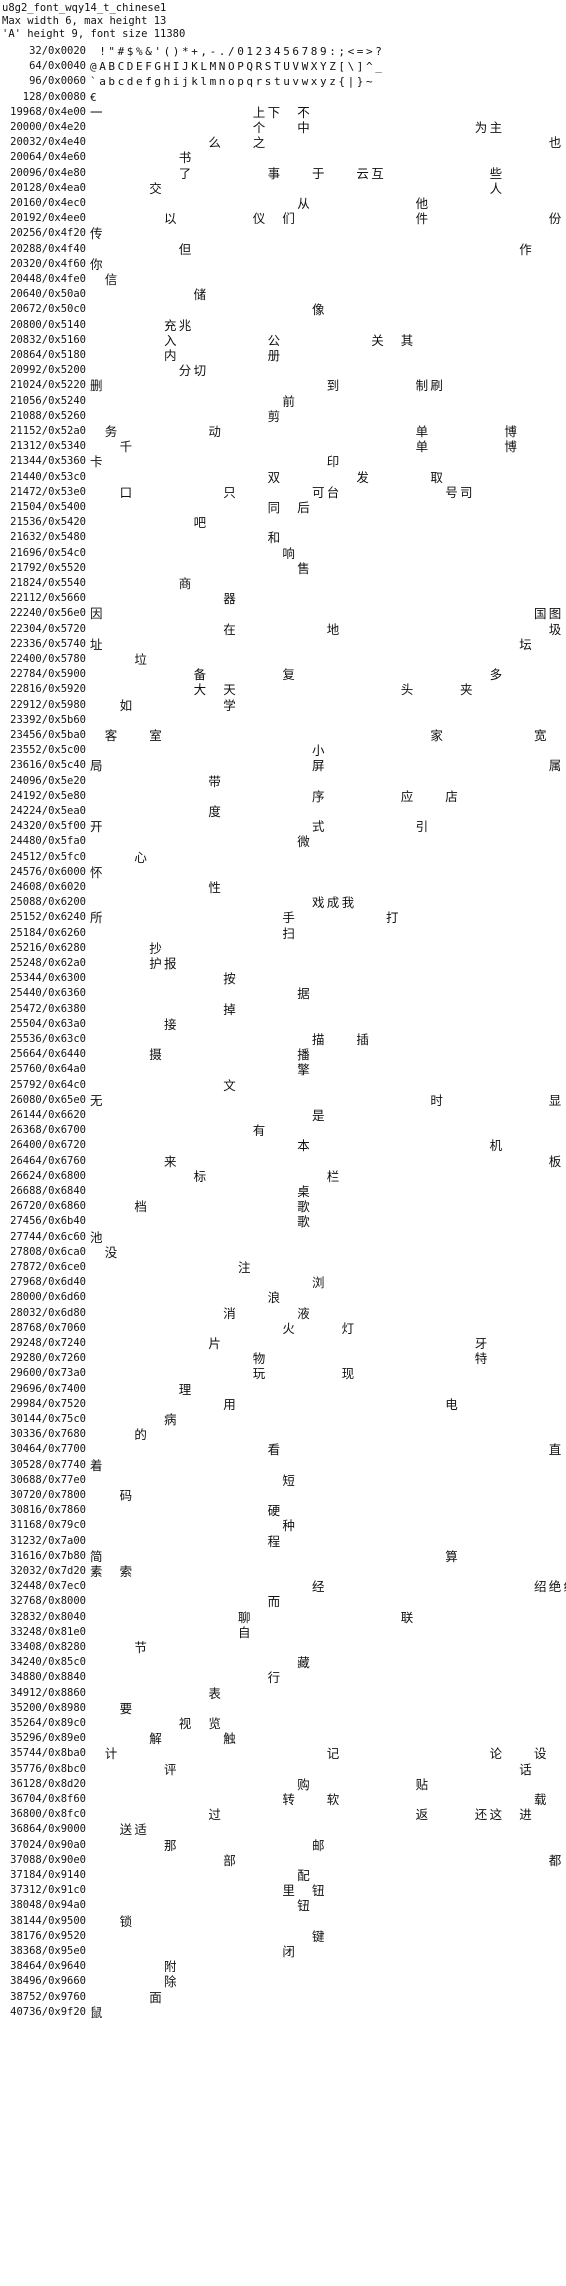  Describe the element at coordinates (48, 1358) in the screenshot. I see `codepoint-label: 29280/0x7260` at that location.